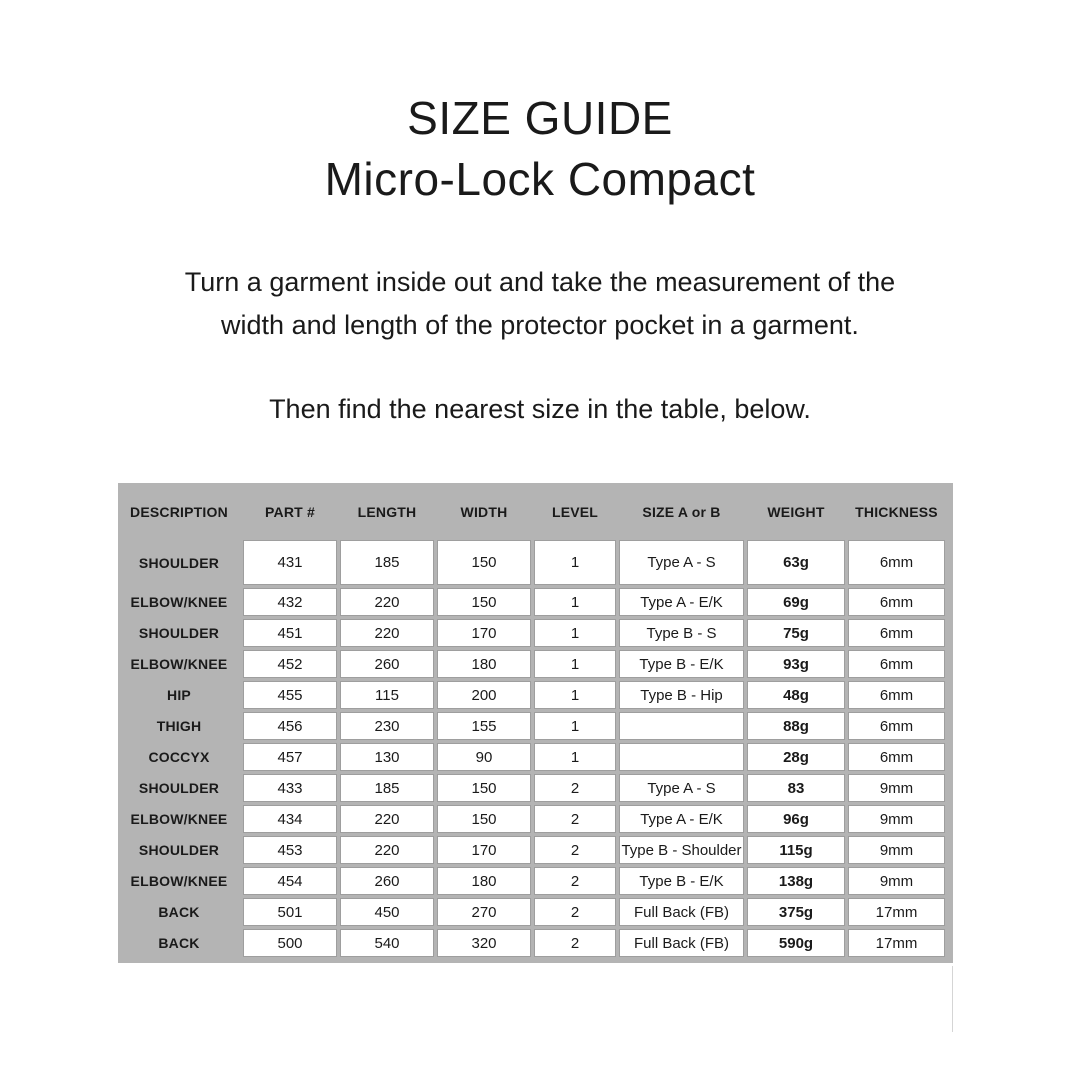 This screenshot has height=1080, width=1080. What do you see at coordinates (575, 511) in the screenshot?
I see `column-header-level: LEVEL` at bounding box center [575, 511].